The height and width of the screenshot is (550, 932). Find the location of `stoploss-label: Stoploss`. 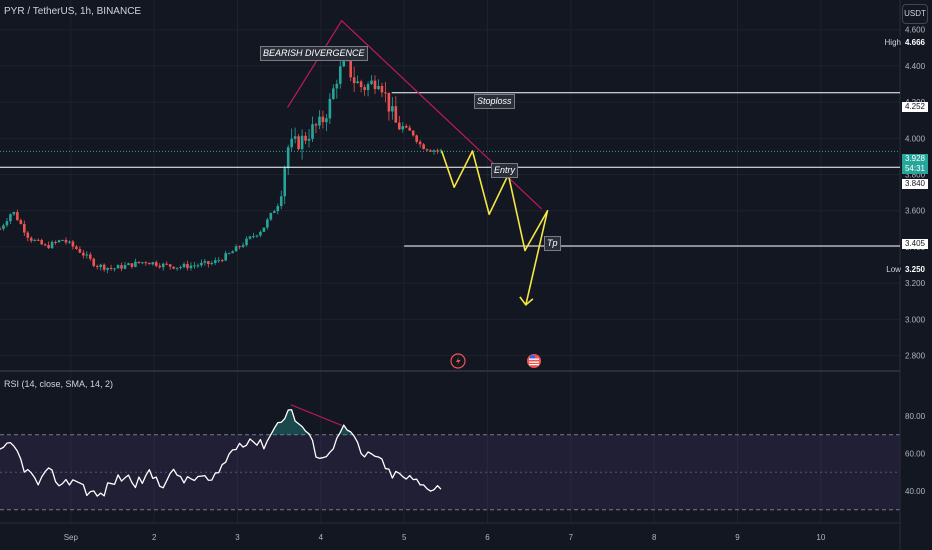

stoploss-label: Stoploss is located at coordinates (494, 101).